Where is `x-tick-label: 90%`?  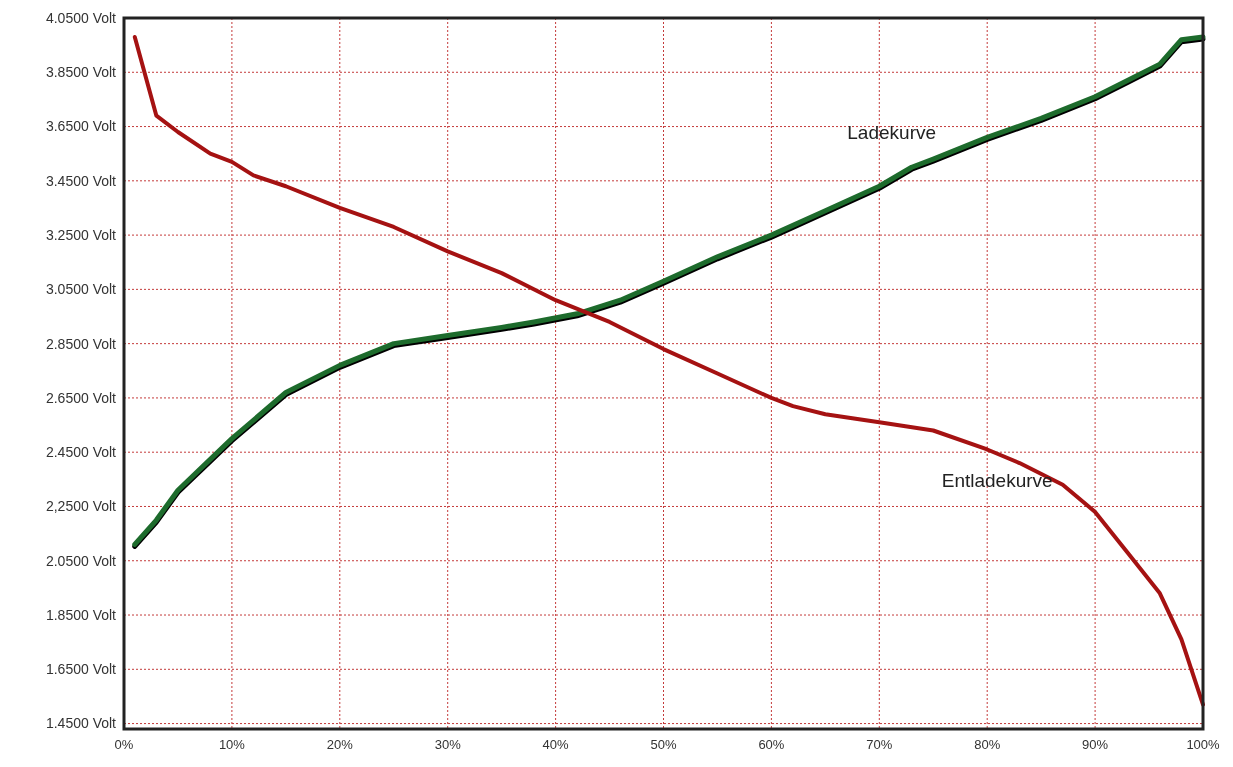
x-tick-label: 90% is located at coordinates (1095, 744).